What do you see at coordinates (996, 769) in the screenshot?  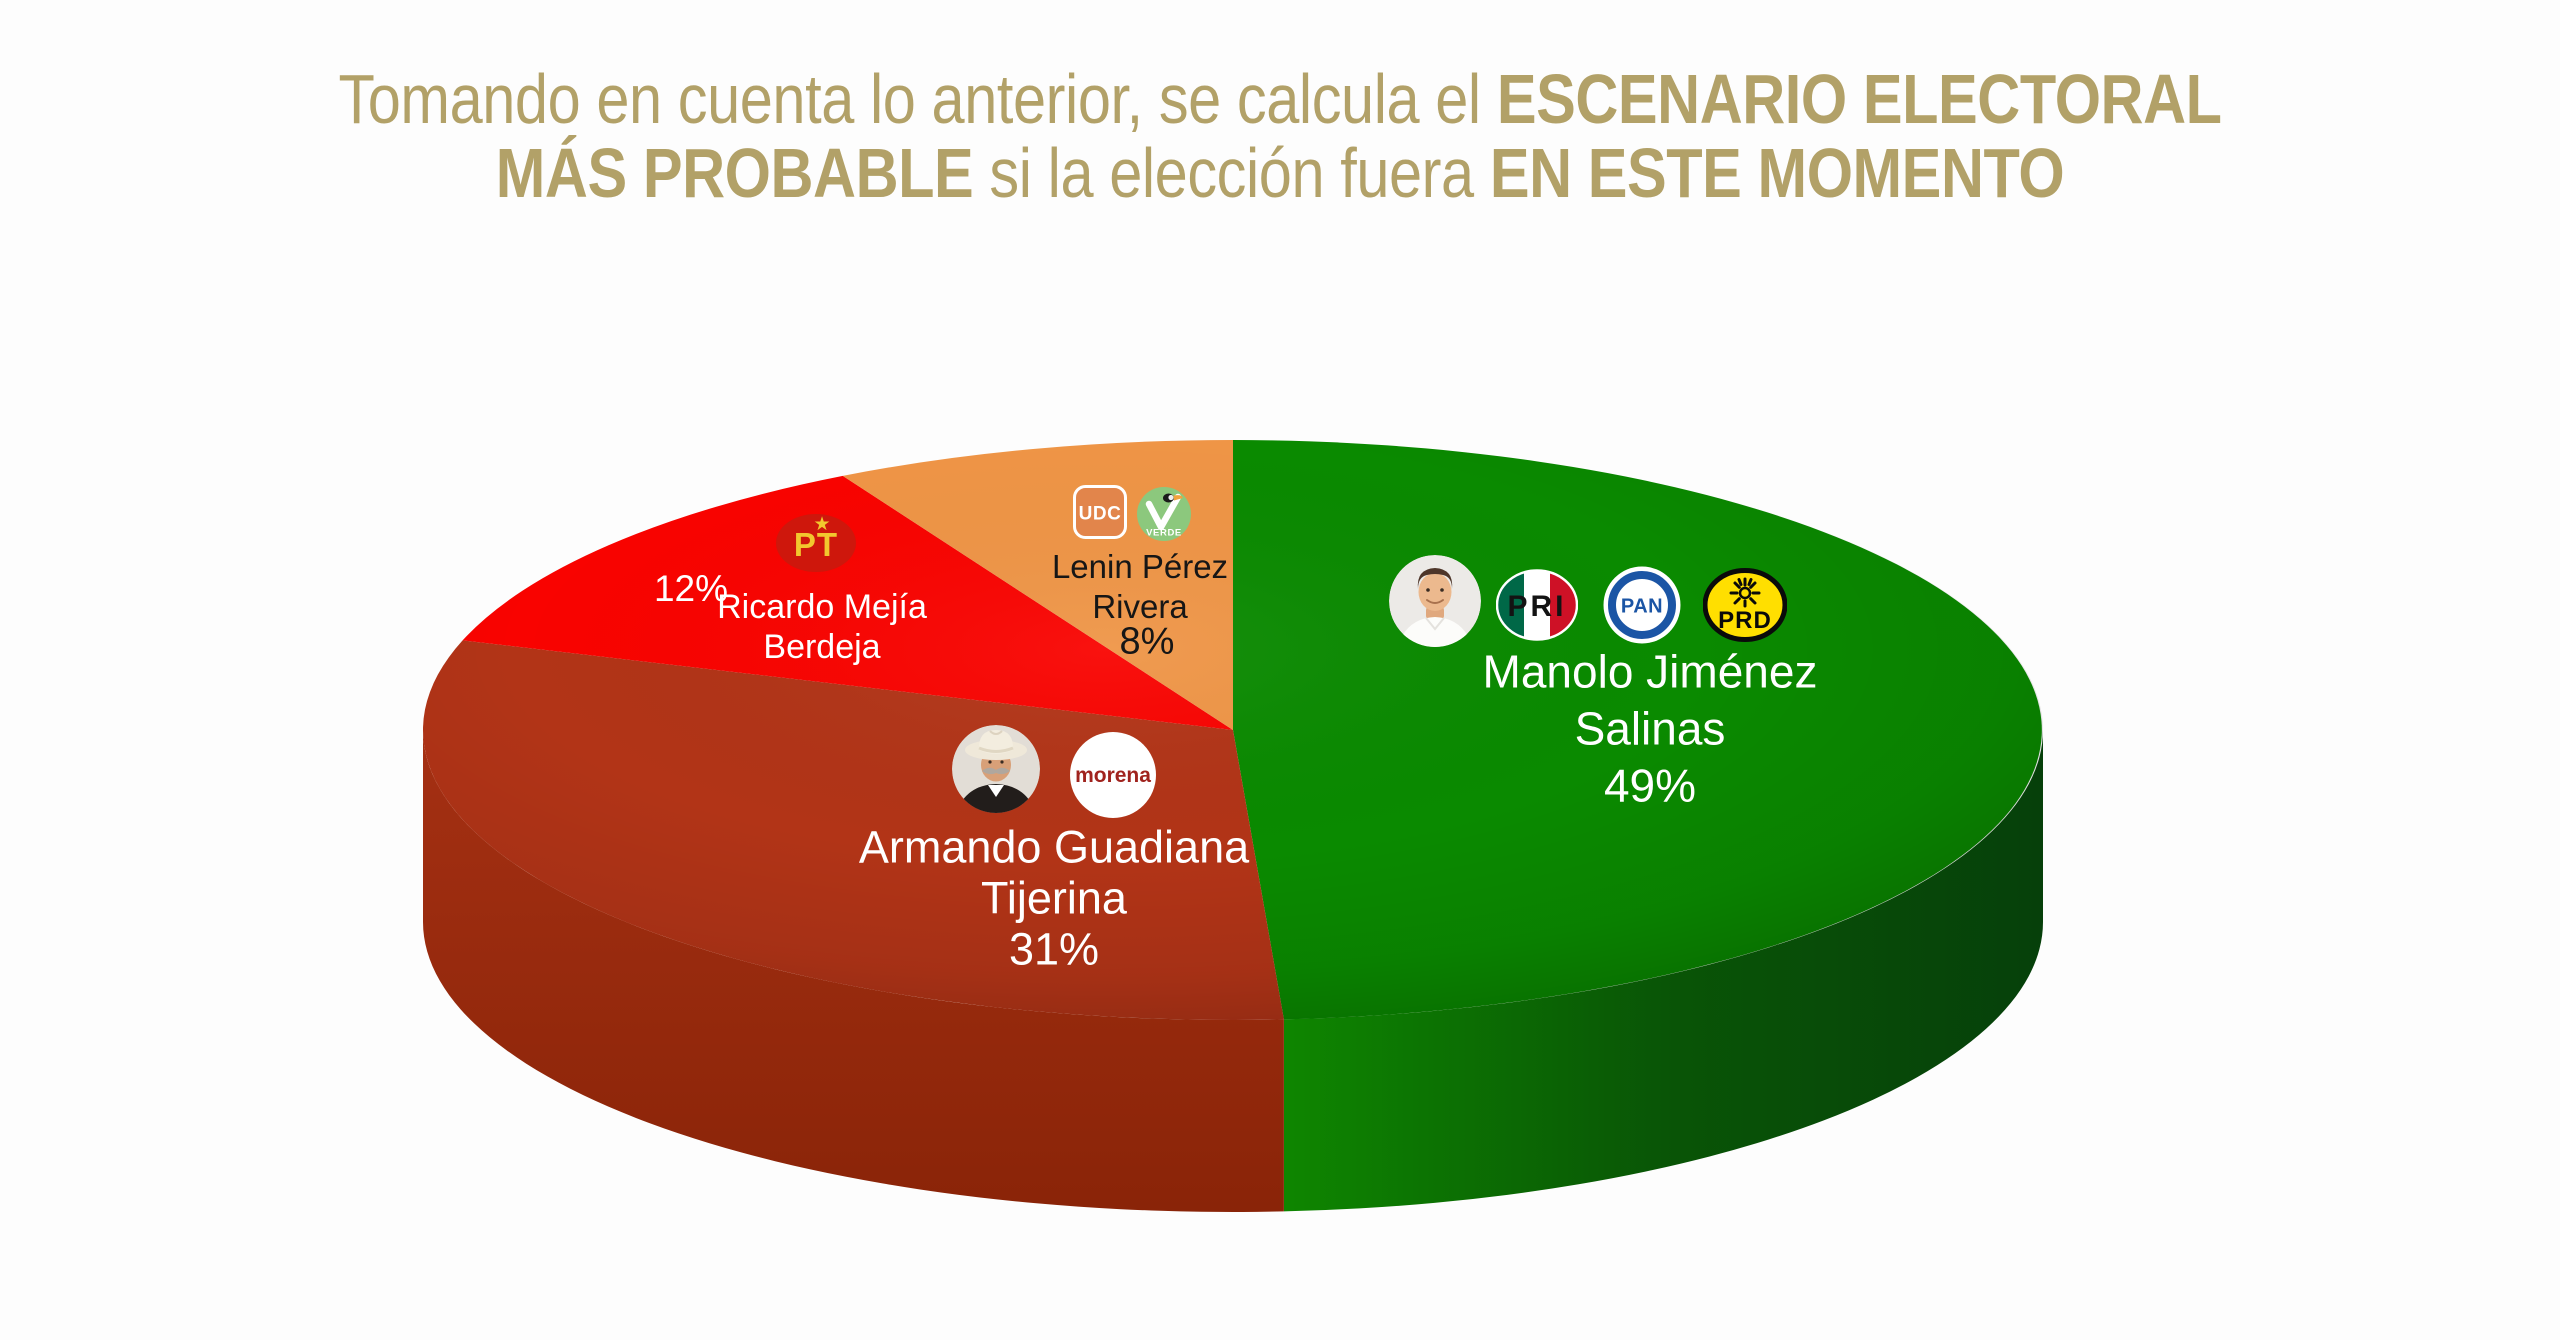 I see `candidate-photo-guadiana` at bounding box center [996, 769].